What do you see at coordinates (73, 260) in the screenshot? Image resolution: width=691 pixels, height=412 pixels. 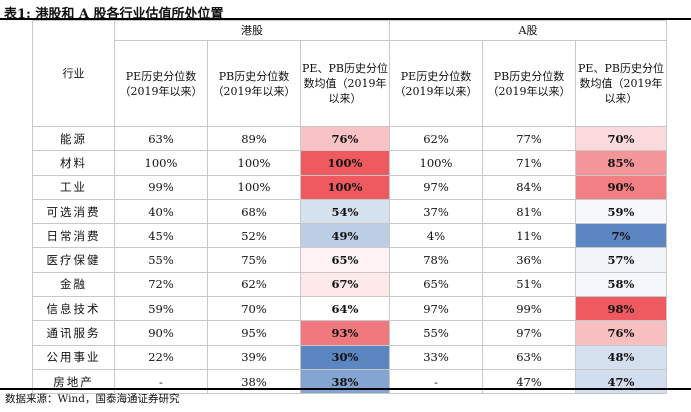 I see `industry-cell: 医疗保健` at bounding box center [73, 260].